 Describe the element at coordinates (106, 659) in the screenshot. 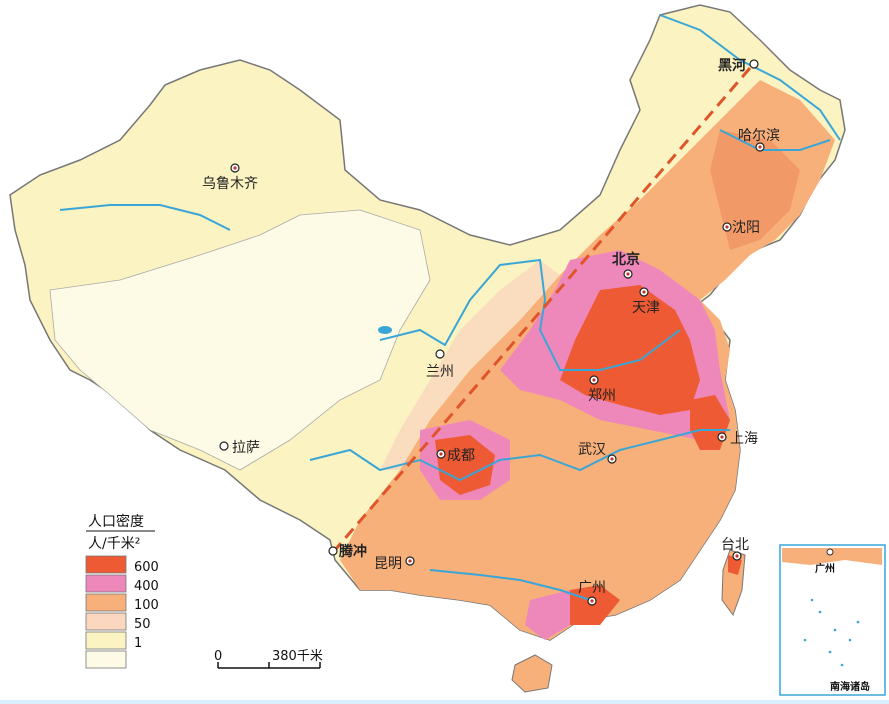

I see `legend-swatch-empty` at that location.